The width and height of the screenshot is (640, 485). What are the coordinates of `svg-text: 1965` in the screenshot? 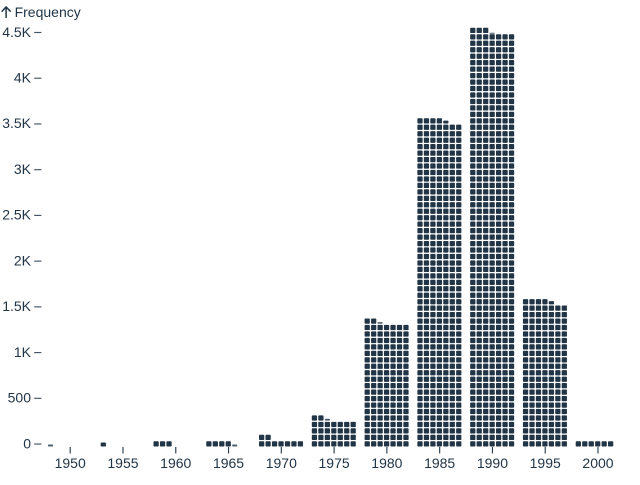 It's located at (228, 463).